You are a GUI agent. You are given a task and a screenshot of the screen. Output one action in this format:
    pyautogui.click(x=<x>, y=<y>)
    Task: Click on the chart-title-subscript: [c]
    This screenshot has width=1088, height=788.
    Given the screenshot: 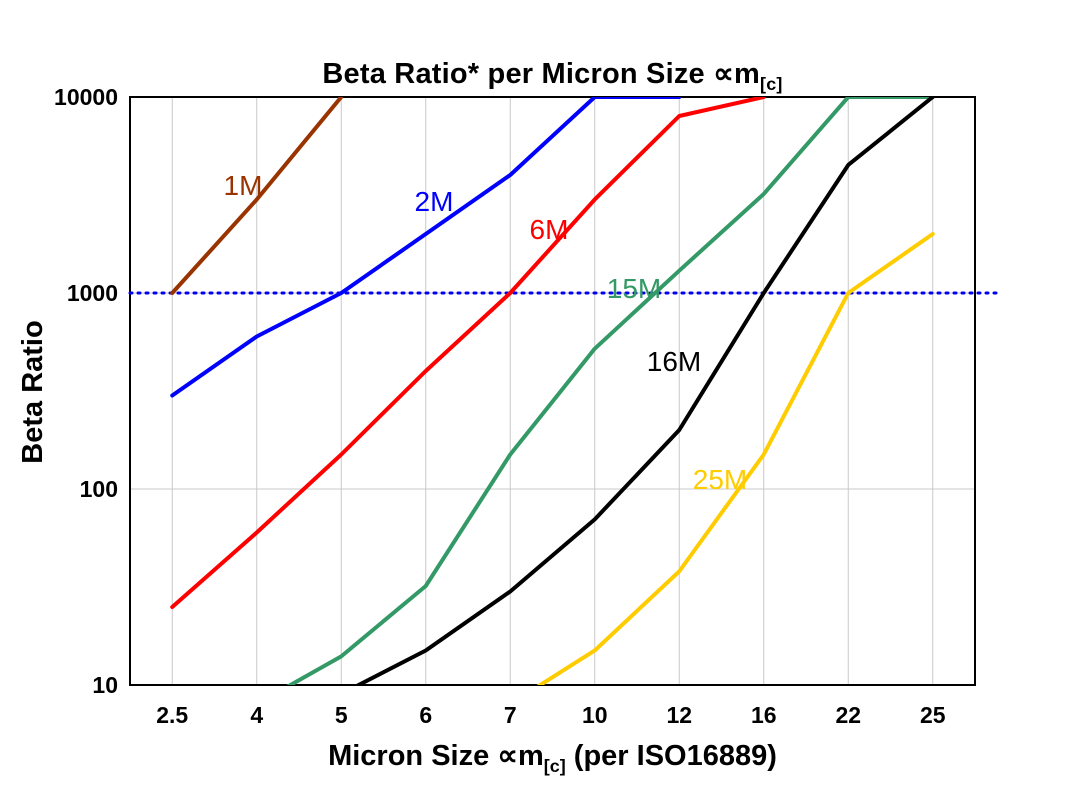 What is the action you would take?
    pyautogui.click(x=771, y=83)
    